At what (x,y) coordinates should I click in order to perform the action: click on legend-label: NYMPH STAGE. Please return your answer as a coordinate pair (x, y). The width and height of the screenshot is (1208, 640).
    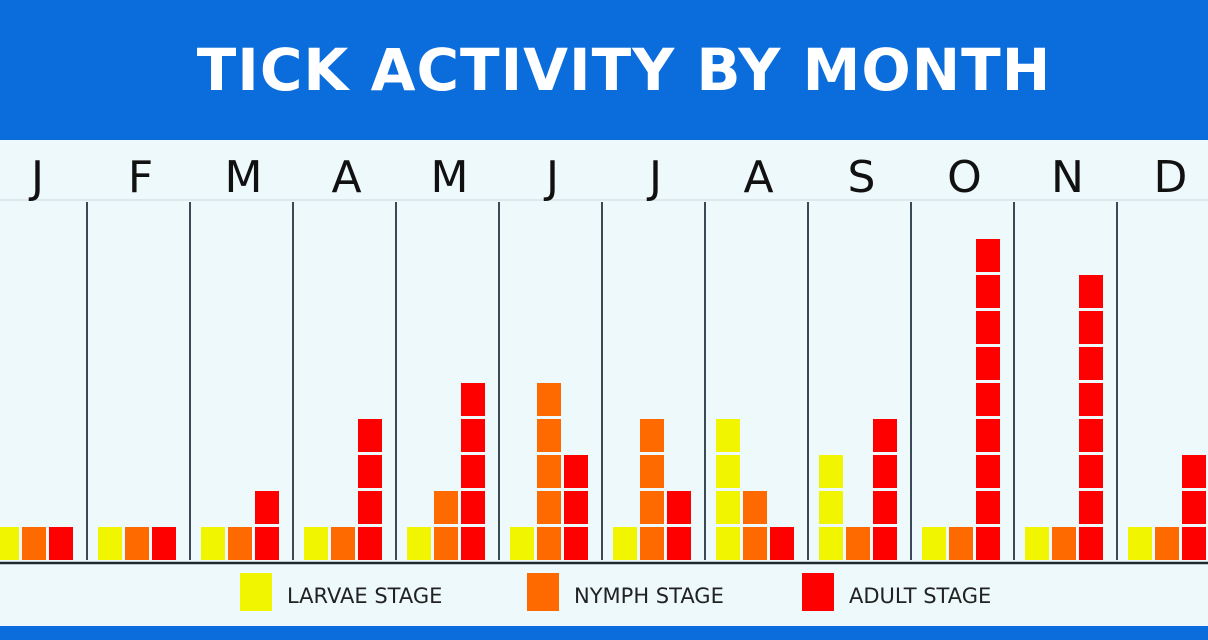
    Looking at the image, I should click on (649, 596).